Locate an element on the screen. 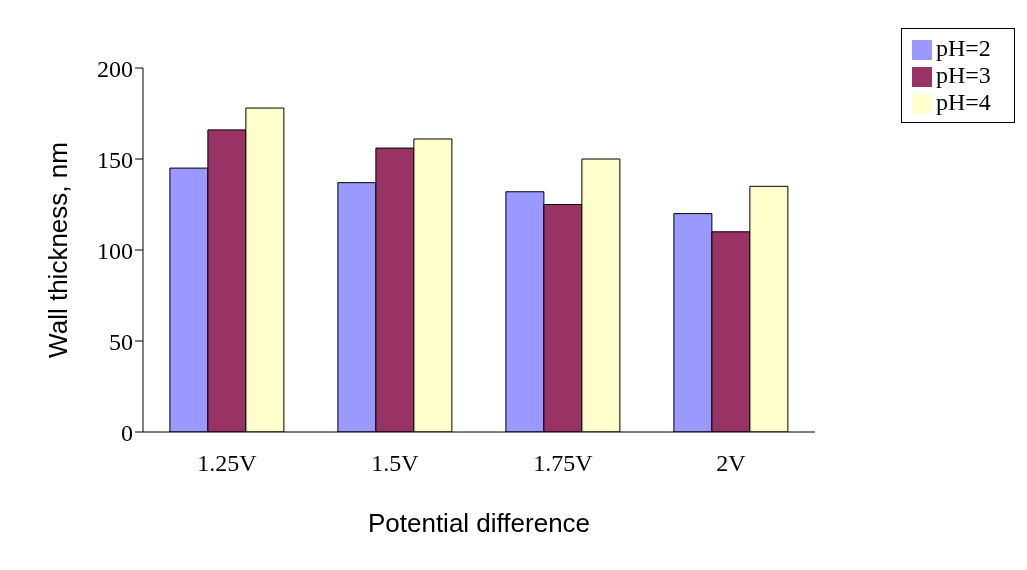 The image size is (1027, 570). x-tick-label: 2V is located at coordinates (731, 463).